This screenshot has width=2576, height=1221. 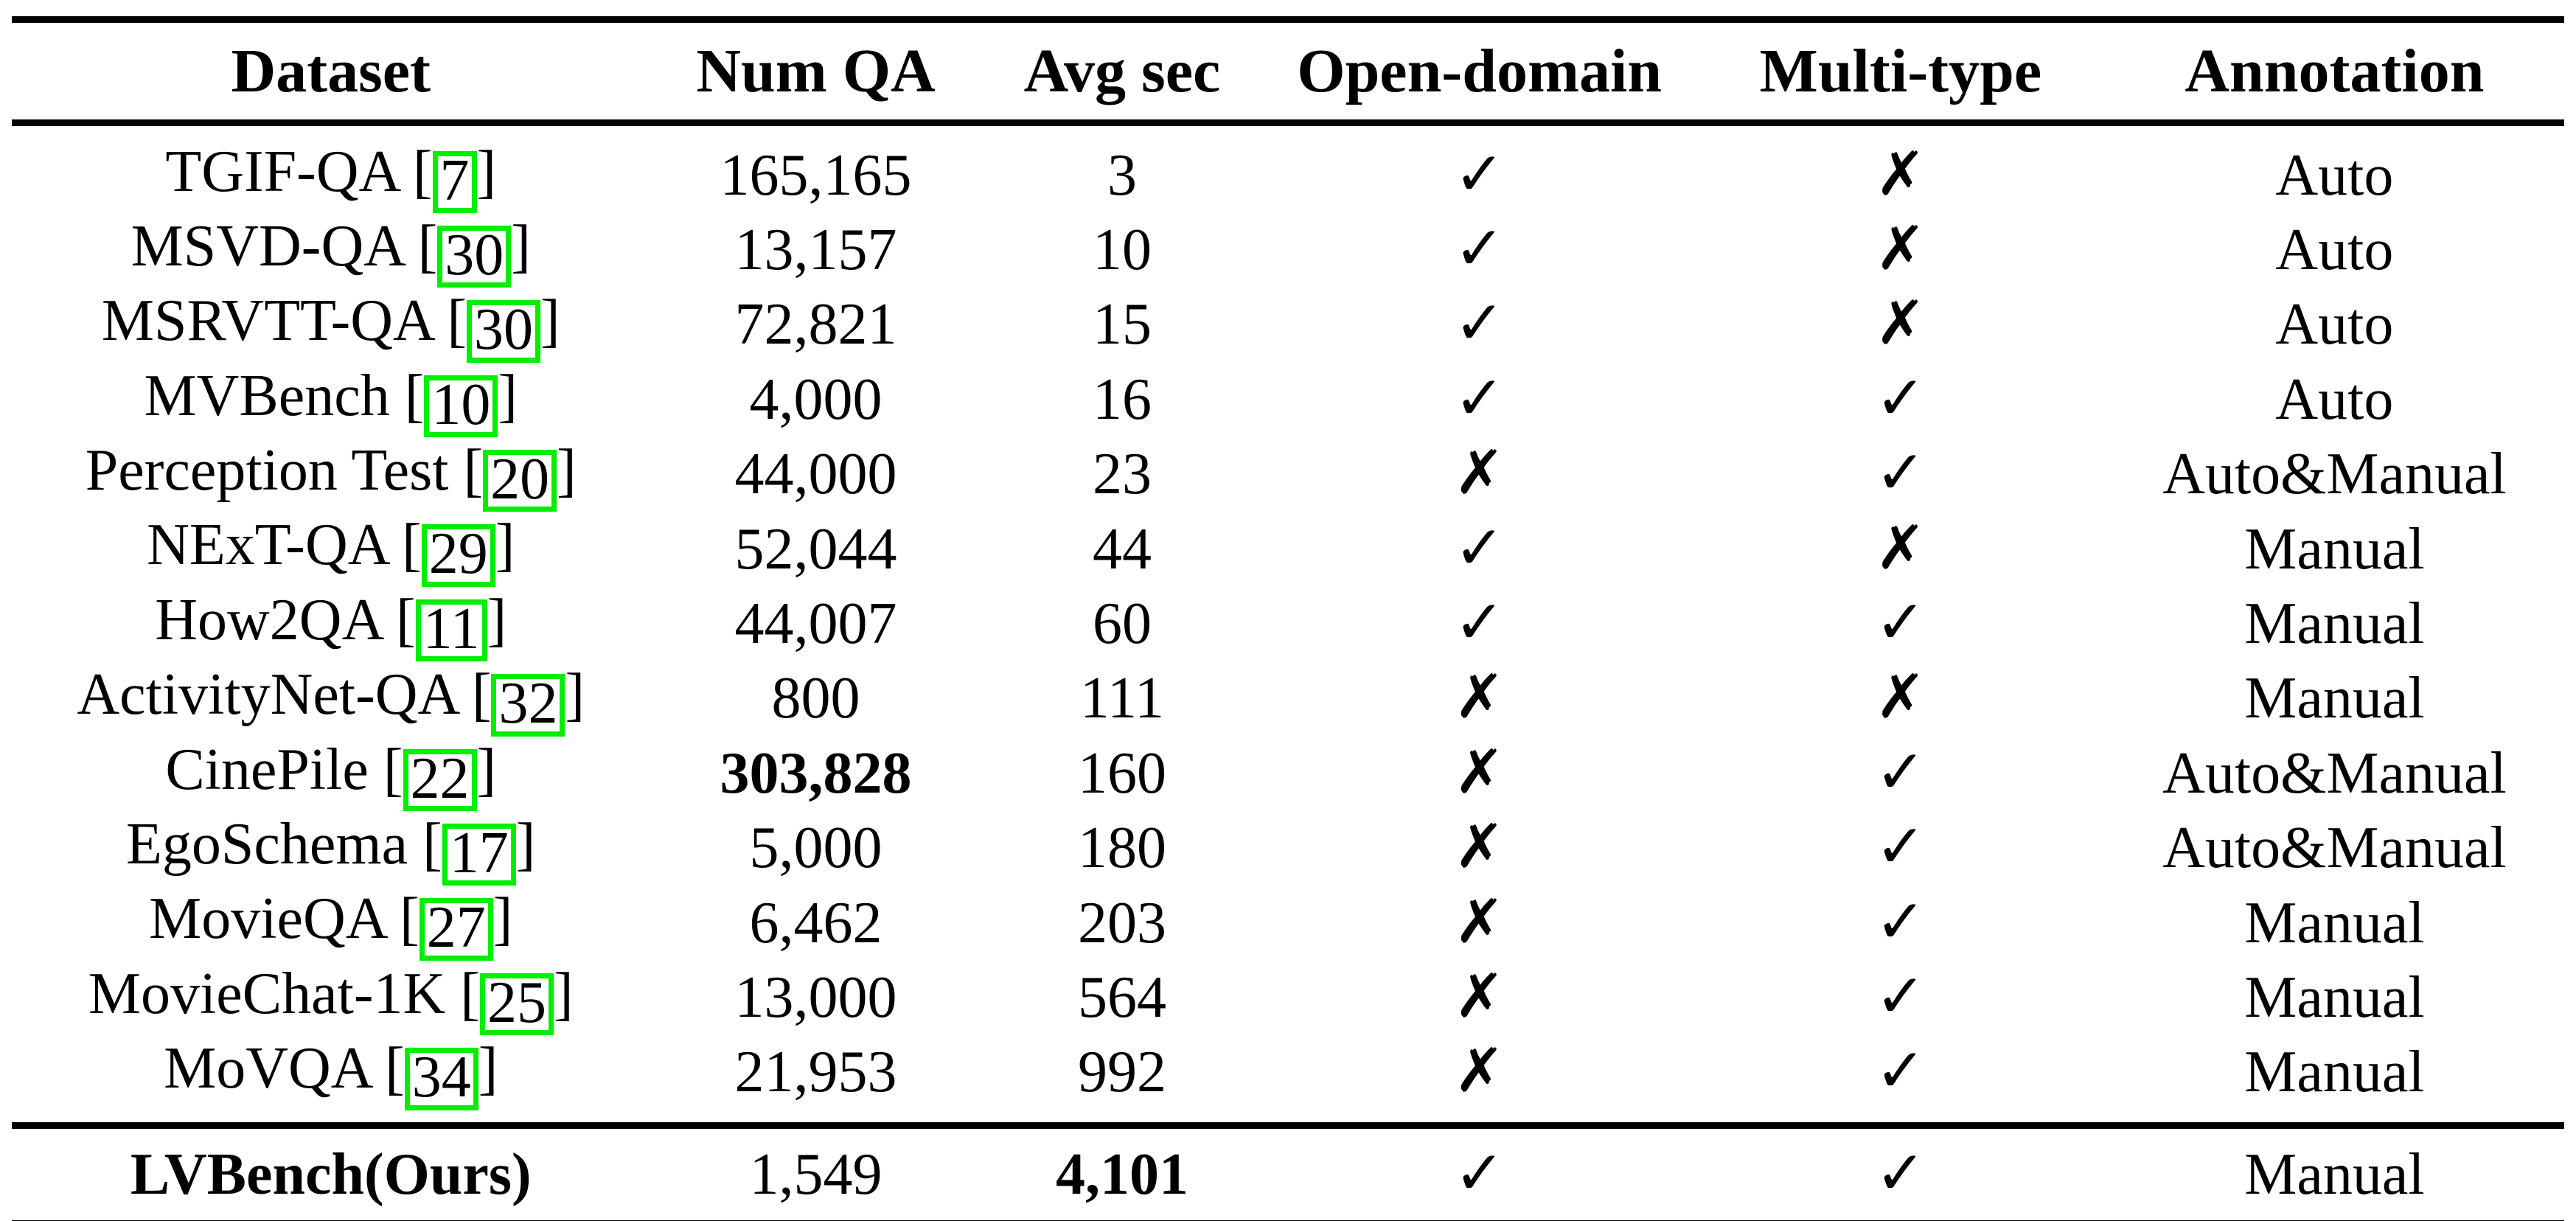 What do you see at coordinates (451, 630) in the screenshot?
I see `citation-link: 11` at bounding box center [451, 630].